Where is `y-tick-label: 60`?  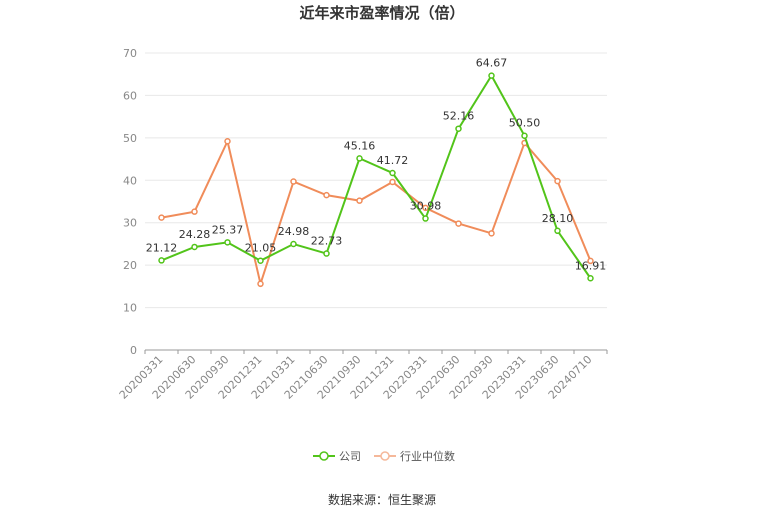 y-tick-label: 60 is located at coordinates (130, 95).